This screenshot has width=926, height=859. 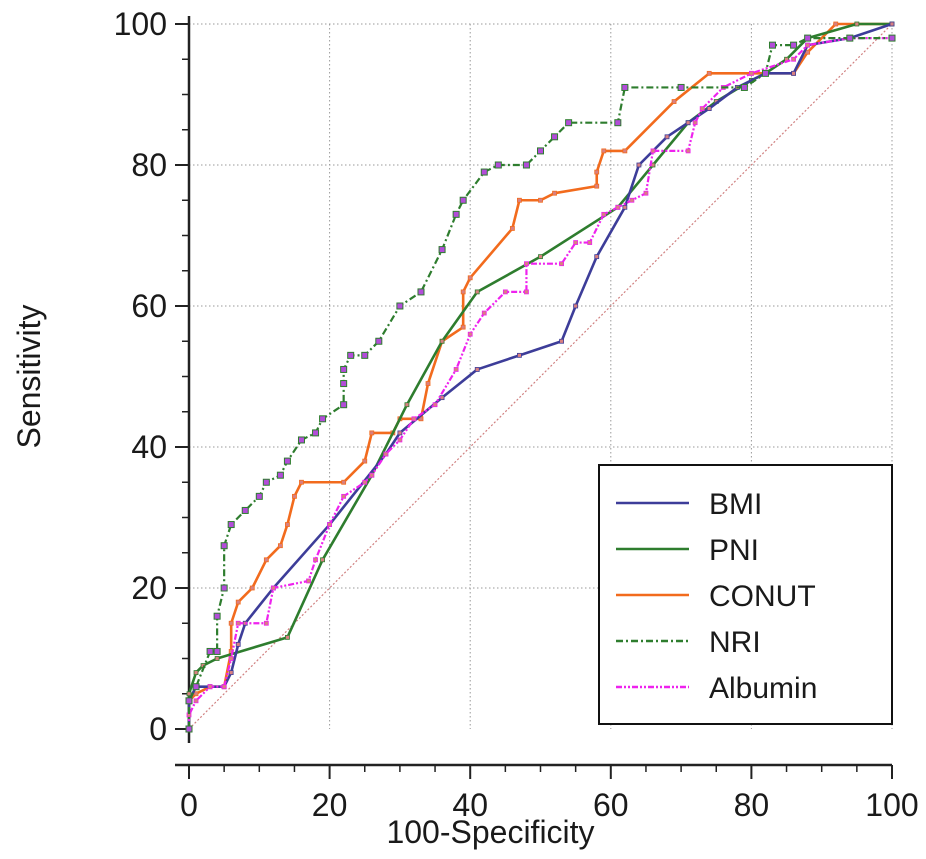 I want to click on x-tick-label: 20, so click(x=330, y=805).